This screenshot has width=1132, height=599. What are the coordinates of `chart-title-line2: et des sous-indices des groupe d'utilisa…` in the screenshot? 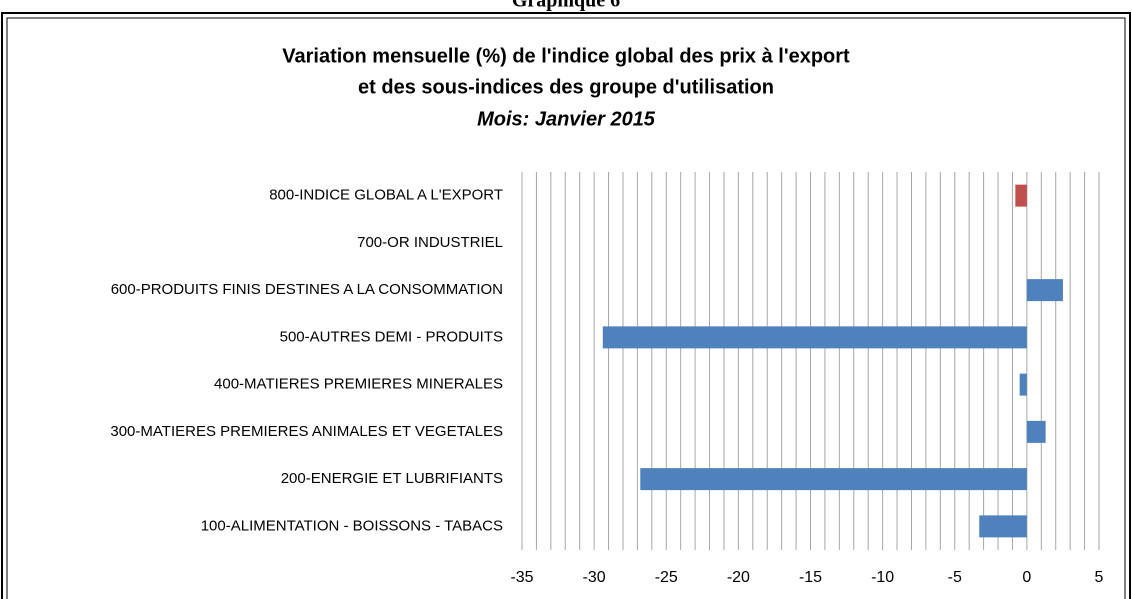 It's located at (566, 87).